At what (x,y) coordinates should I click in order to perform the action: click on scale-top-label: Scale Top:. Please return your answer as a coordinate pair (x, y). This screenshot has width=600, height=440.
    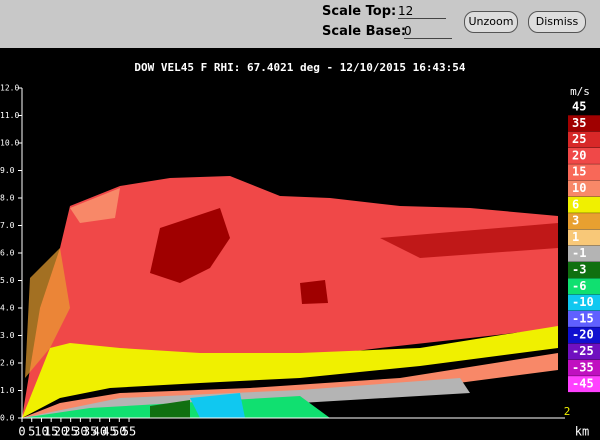
    Looking at the image, I should click on (359, 11).